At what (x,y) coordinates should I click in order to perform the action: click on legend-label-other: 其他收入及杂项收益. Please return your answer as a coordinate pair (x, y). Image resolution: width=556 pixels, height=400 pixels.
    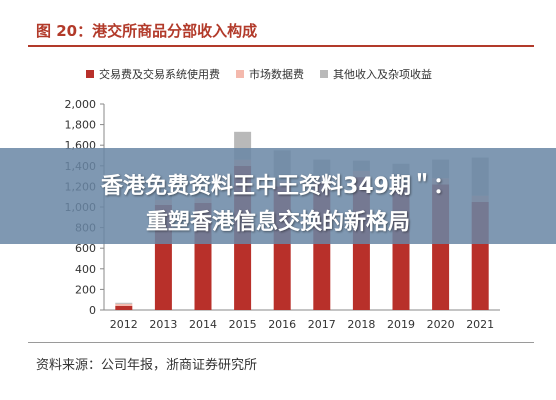
    Looking at the image, I should click on (382, 74).